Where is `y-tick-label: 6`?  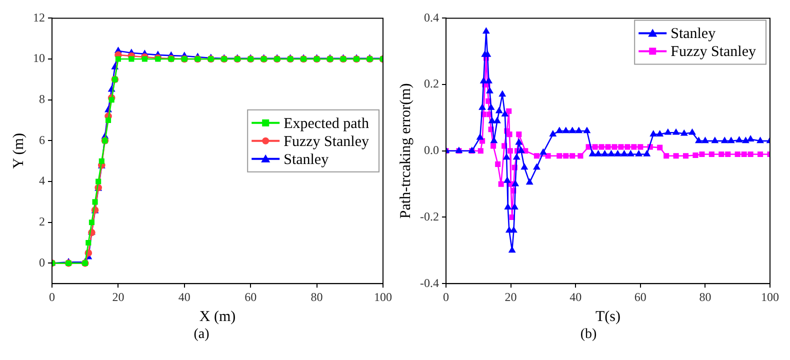
y-tick-label: 6 is located at coordinates (42, 139).